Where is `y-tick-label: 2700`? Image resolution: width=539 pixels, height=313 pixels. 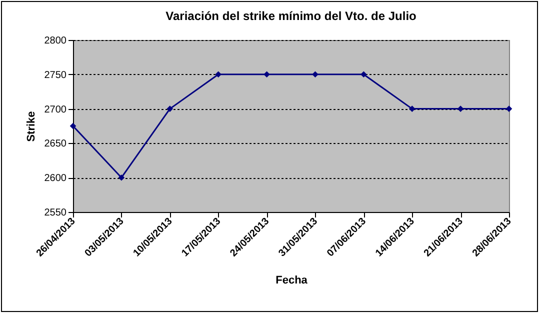 y-tick-label: 2700 is located at coordinates (55, 110).